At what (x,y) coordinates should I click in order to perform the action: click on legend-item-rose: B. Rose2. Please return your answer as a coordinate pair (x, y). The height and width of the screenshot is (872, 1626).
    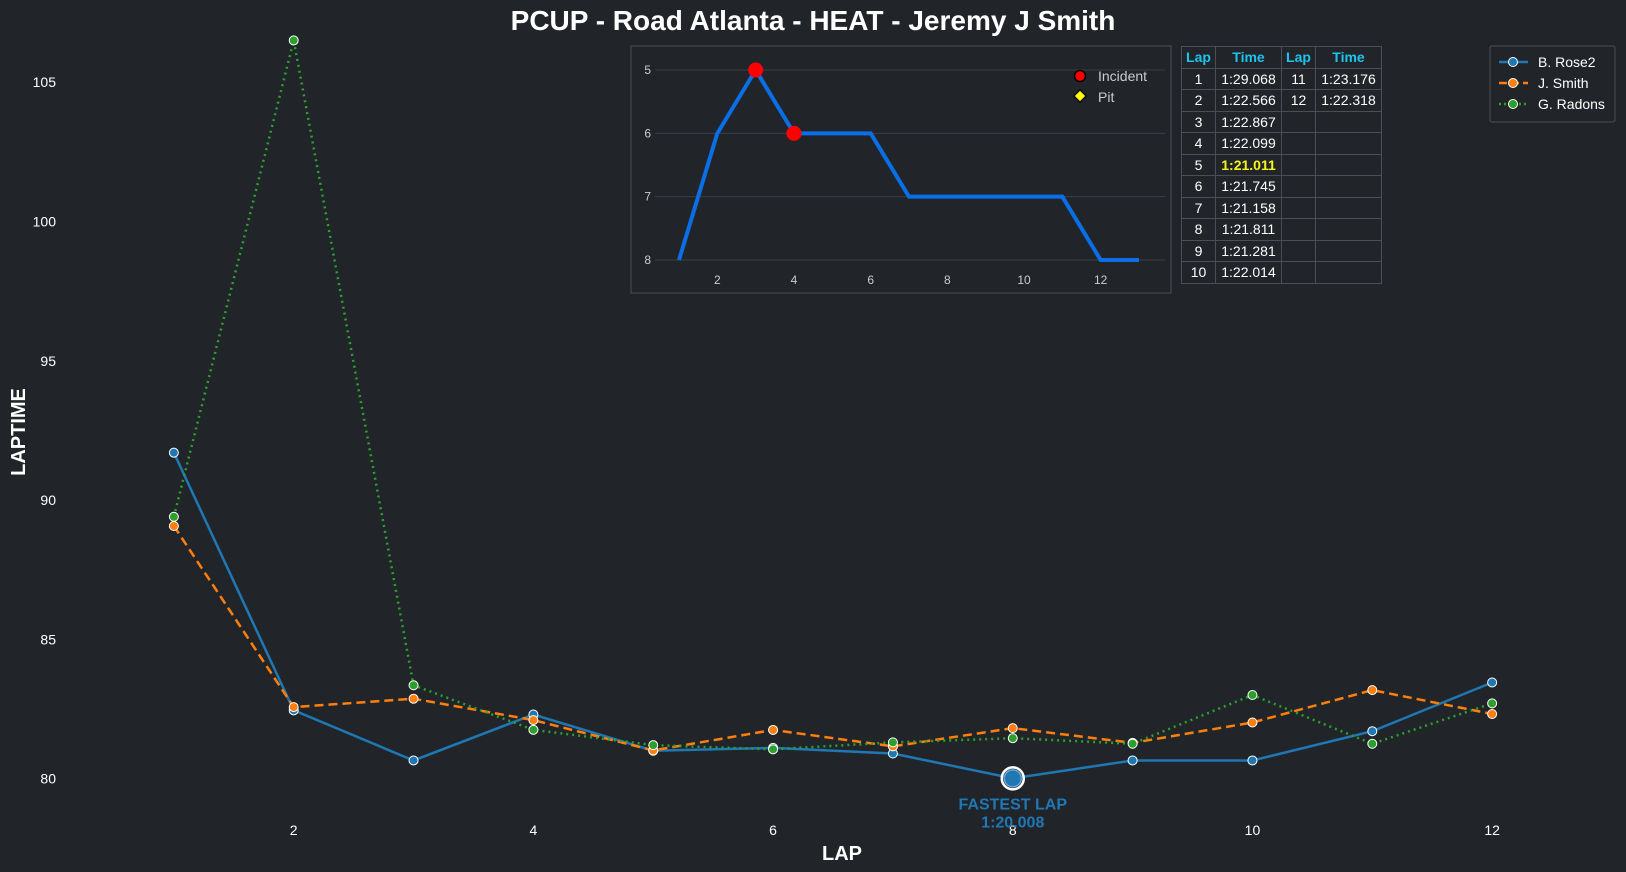
    Looking at the image, I should click on (1547, 62).